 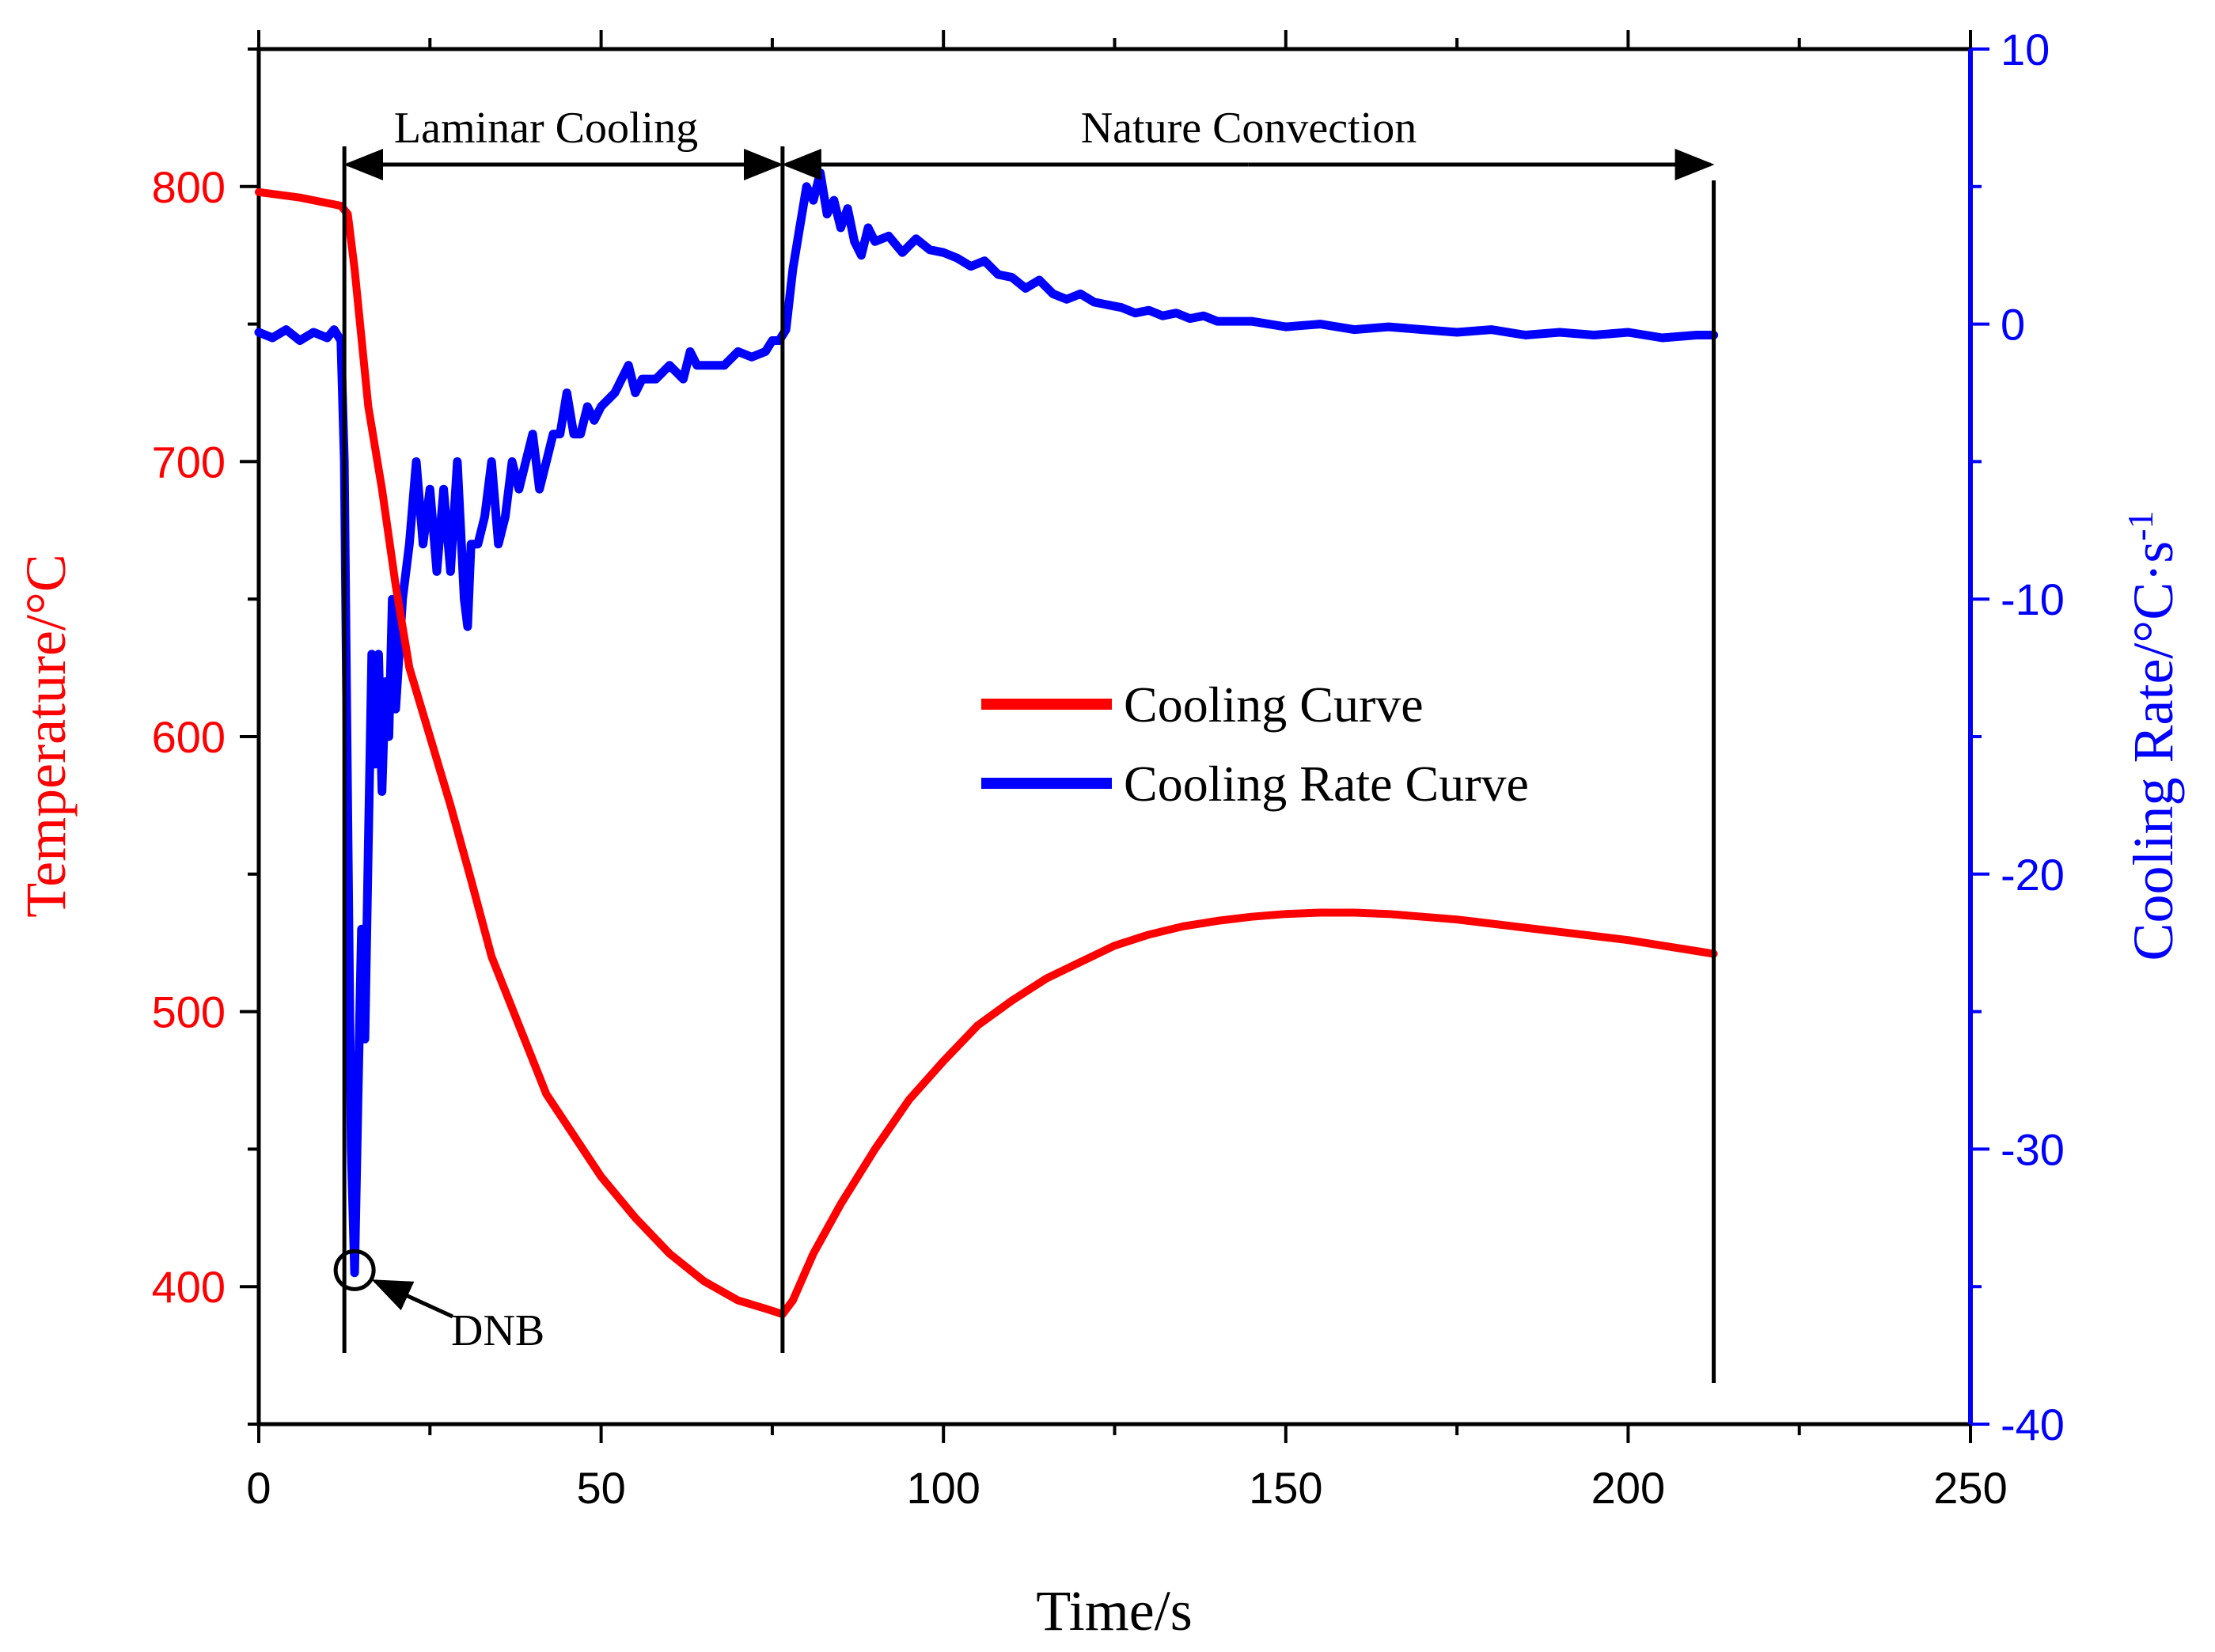 What do you see at coordinates (1326, 784) in the screenshot?
I see `legend-label-cooling-rate: Cooling Rate Curve` at bounding box center [1326, 784].